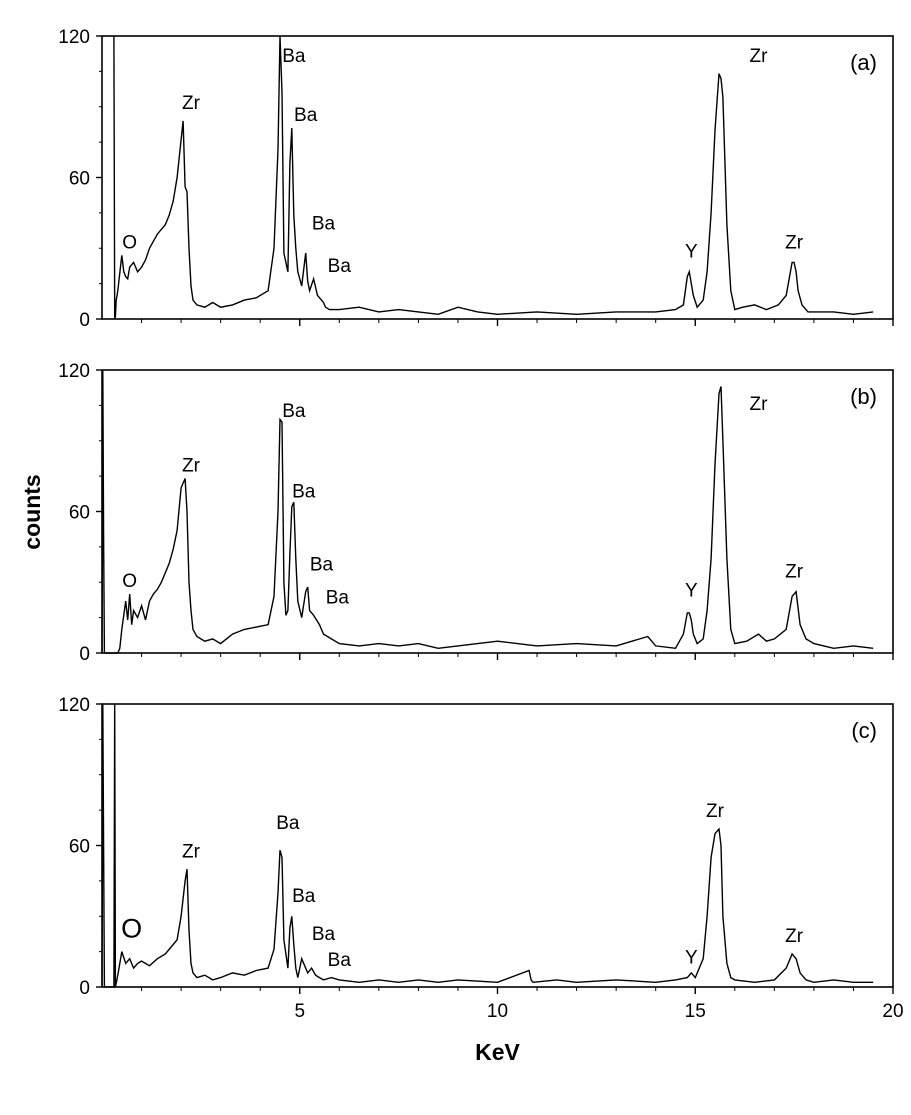  Describe the element at coordinates (695, 1011) in the screenshot. I see `x-tick-label: 15` at that location.